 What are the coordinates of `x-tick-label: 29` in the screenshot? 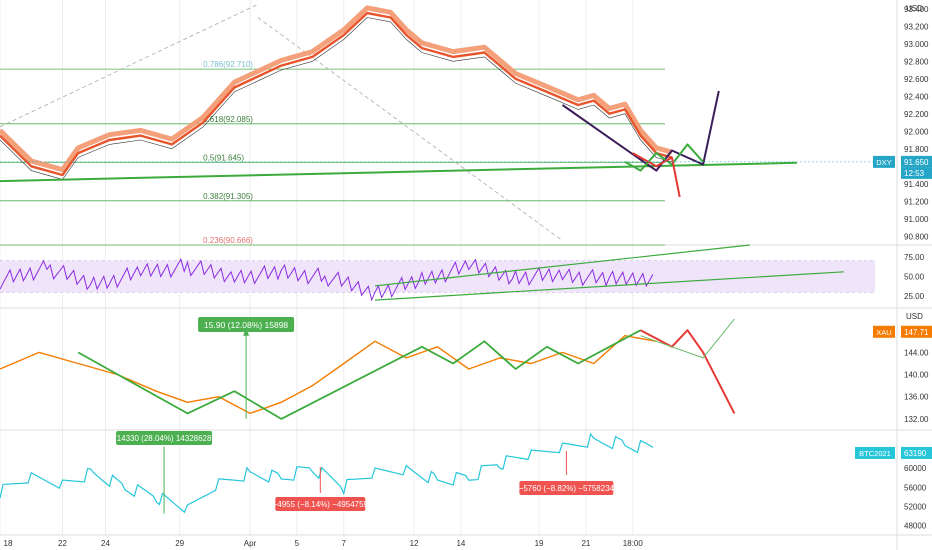 It's located at (179, 543).